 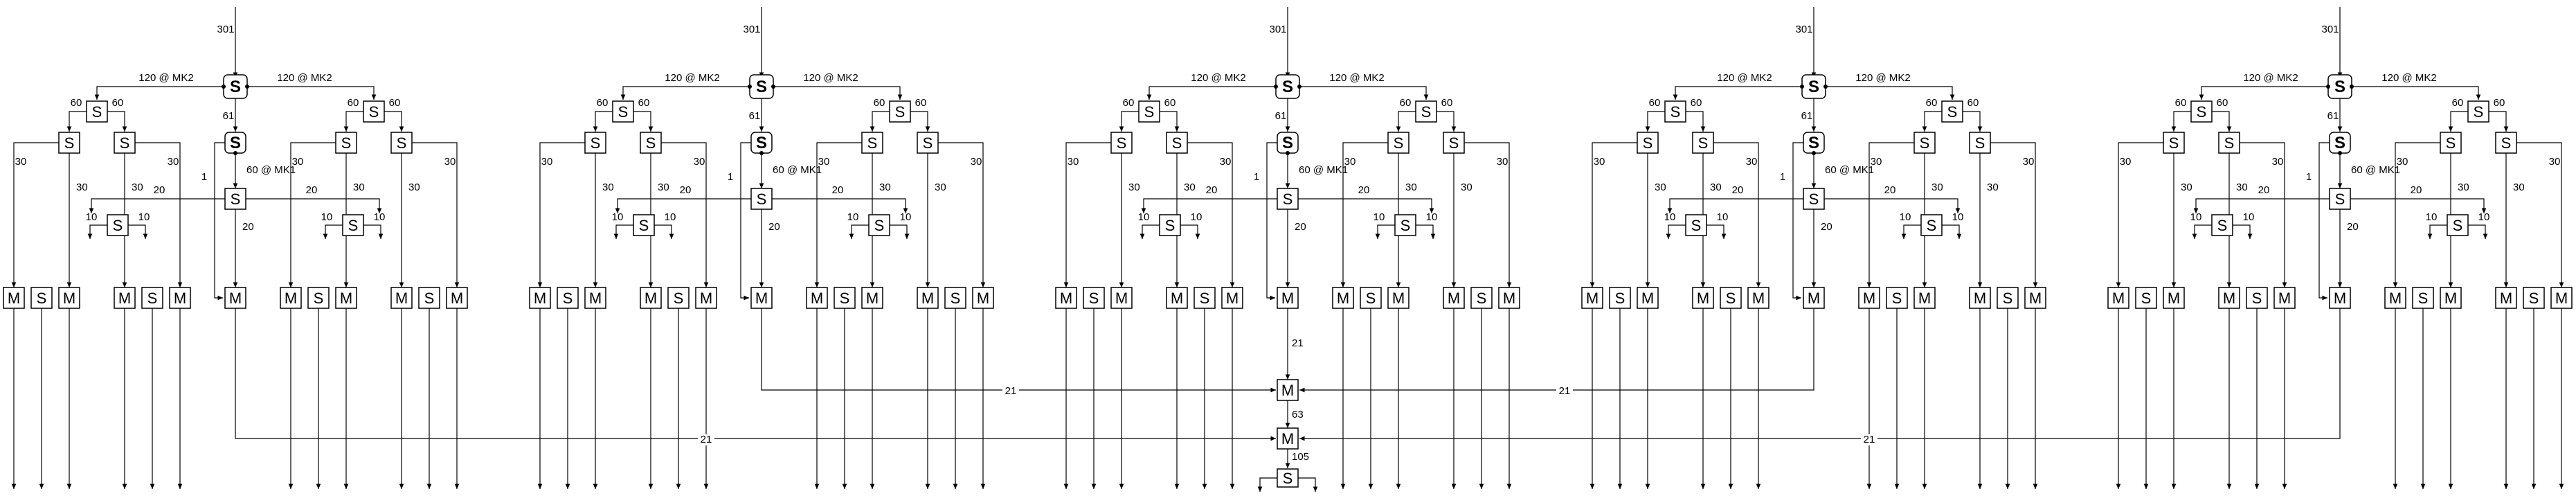 I want to click on top-splitter-symbol: S, so click(x=2340, y=87).